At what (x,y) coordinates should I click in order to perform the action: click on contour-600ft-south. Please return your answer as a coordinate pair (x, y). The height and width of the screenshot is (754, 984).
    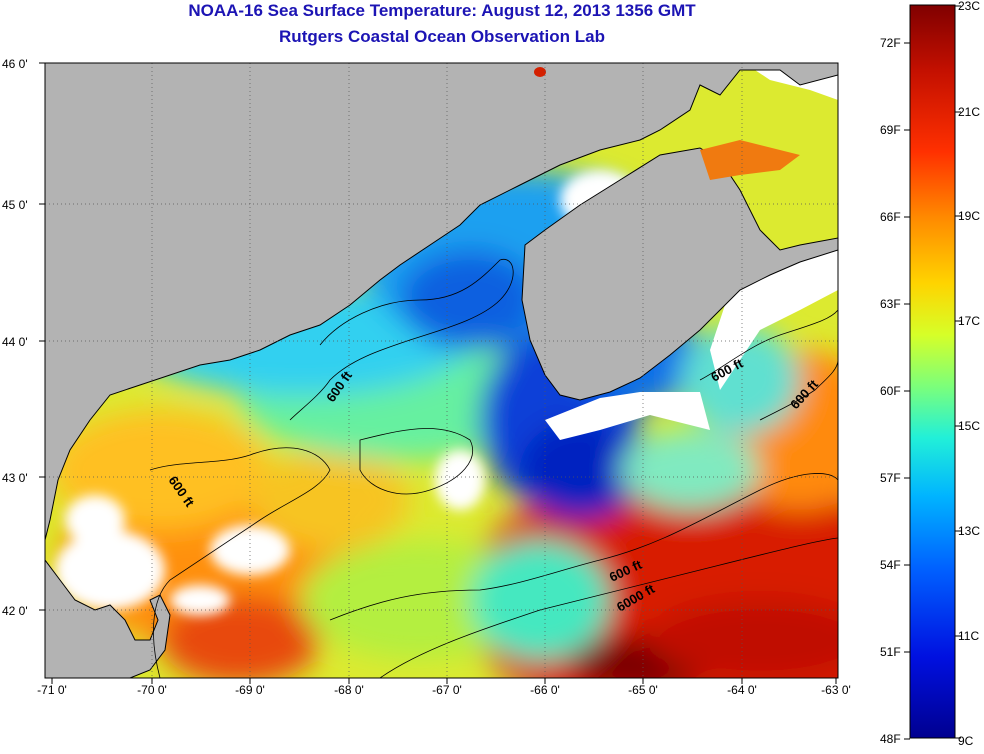
    Looking at the image, I should click on (583, 547).